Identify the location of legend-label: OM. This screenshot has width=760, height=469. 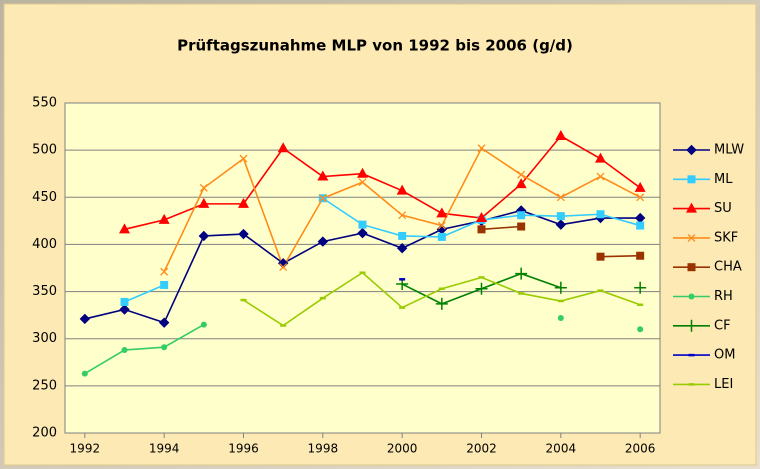
(724, 355).